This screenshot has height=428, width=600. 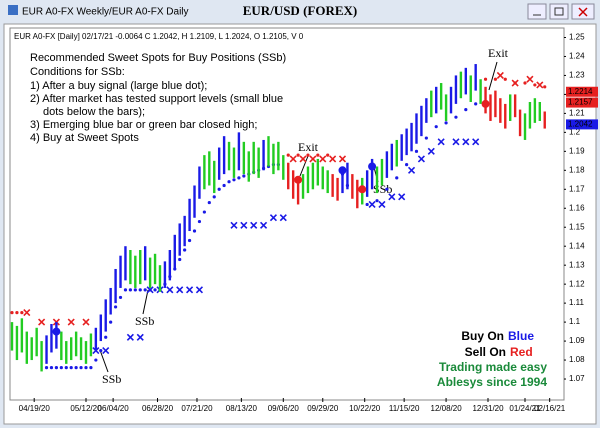 I want to click on y-tick-label: 1.19, so click(x=577, y=150).